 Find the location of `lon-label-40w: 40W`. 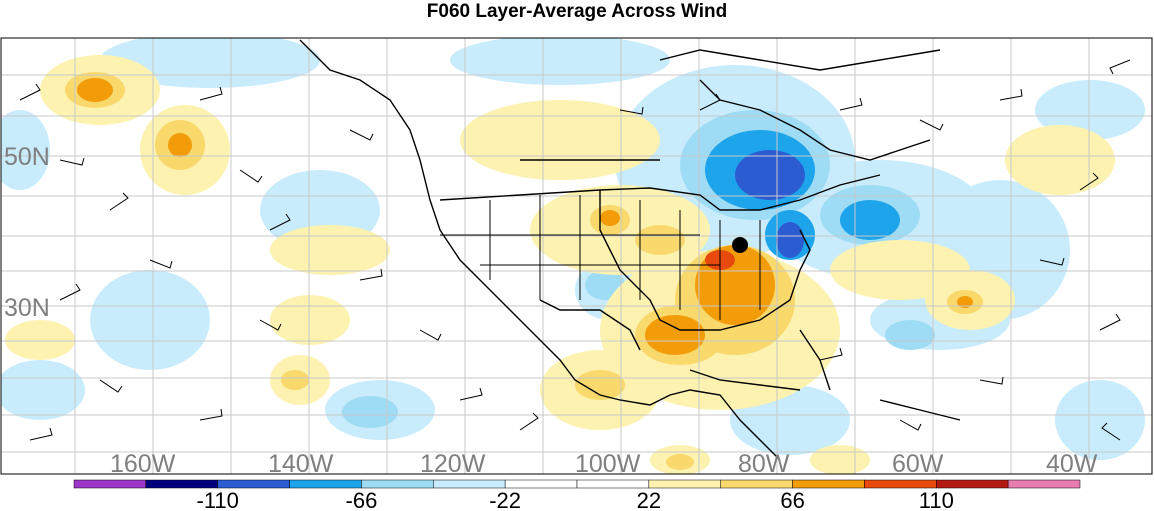

lon-label-40w: 40W is located at coordinates (1072, 464).